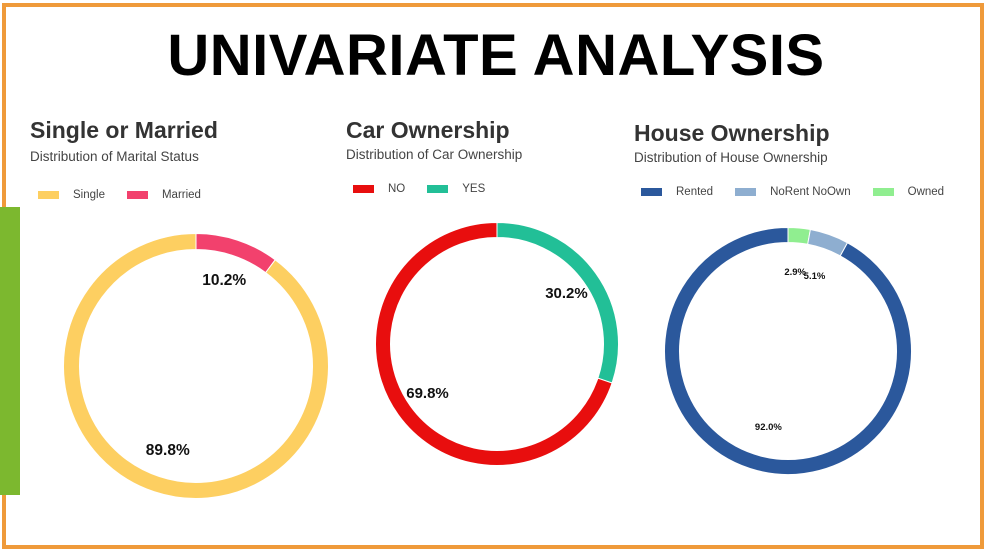 The width and height of the screenshot is (992, 555). I want to click on donut-slice-no, so click(494, 343).